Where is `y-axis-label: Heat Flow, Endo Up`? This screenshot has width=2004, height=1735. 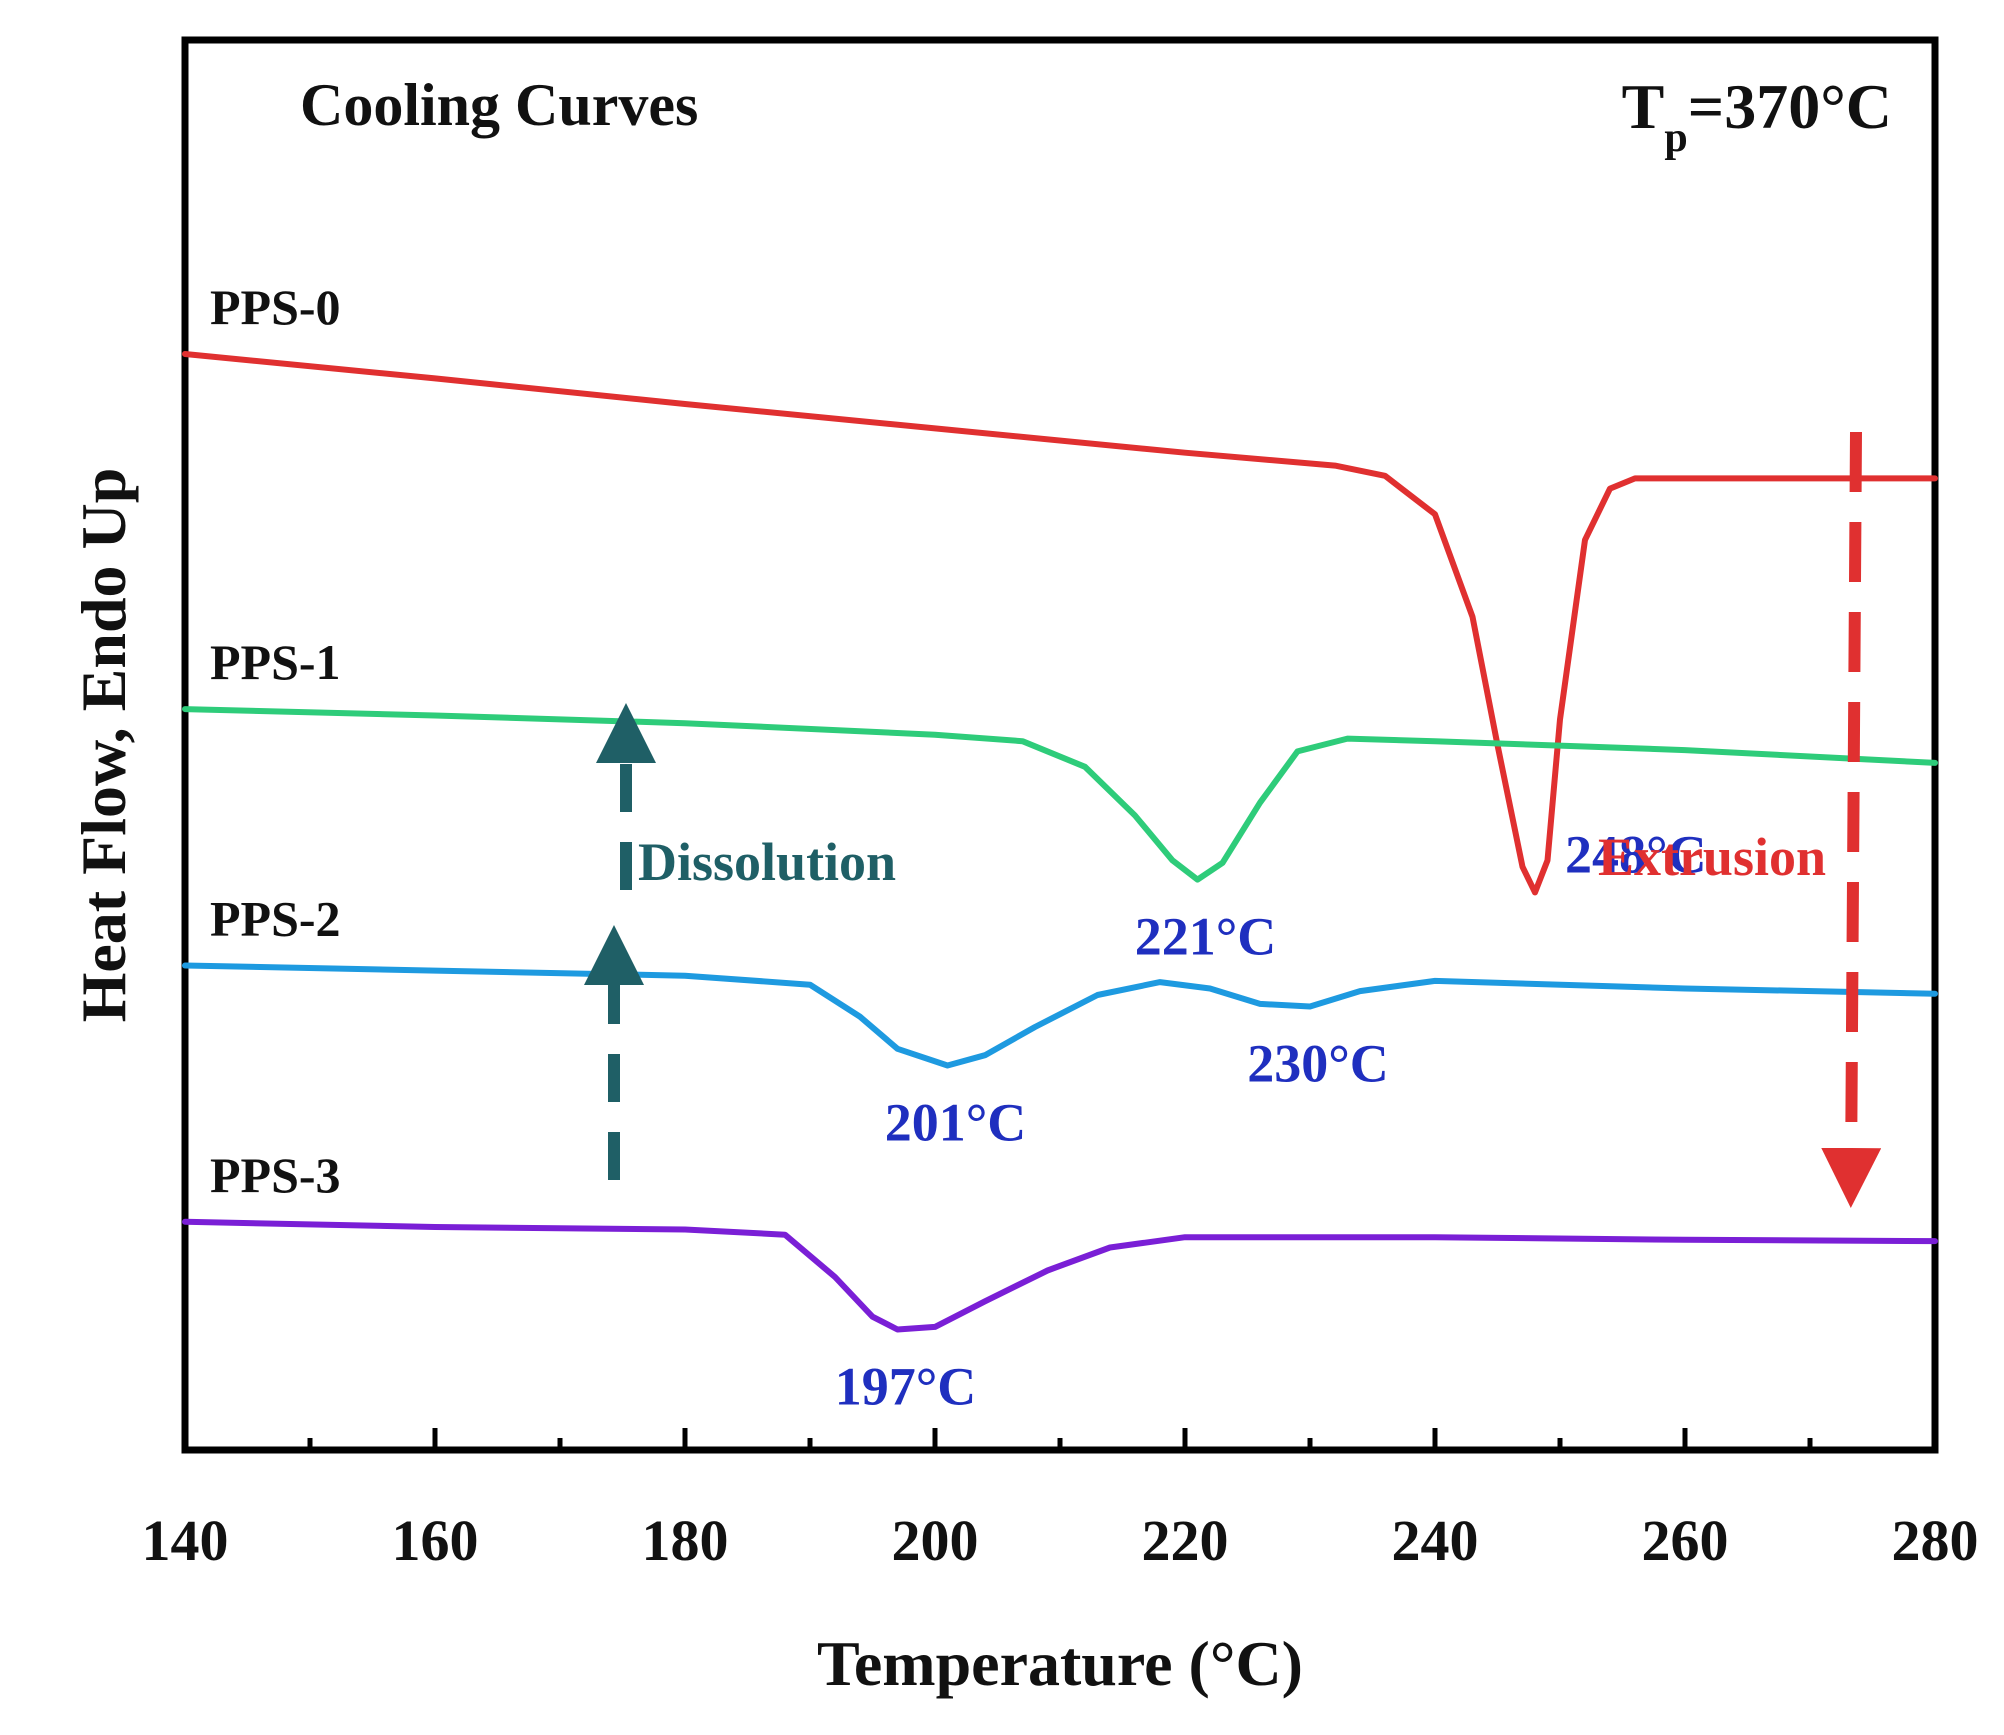 y-axis-label: Heat Flow, Endo Up is located at coordinates (103, 745).